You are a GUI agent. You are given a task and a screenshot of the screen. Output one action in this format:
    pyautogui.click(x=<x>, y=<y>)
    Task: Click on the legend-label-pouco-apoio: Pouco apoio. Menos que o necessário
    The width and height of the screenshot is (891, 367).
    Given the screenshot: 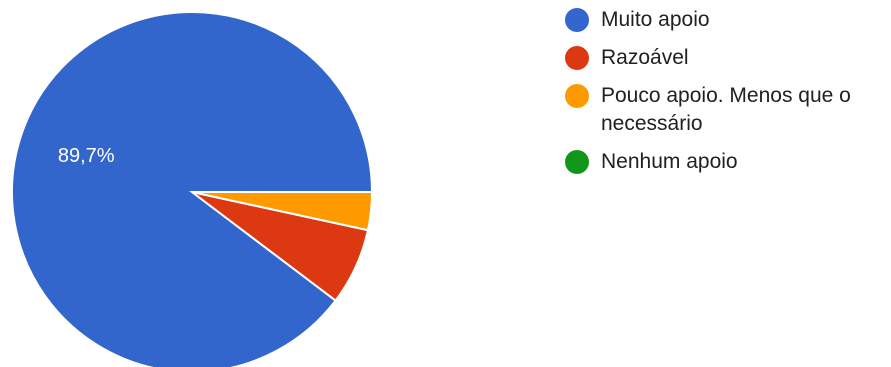 What is the action you would take?
    pyautogui.click(x=726, y=109)
    